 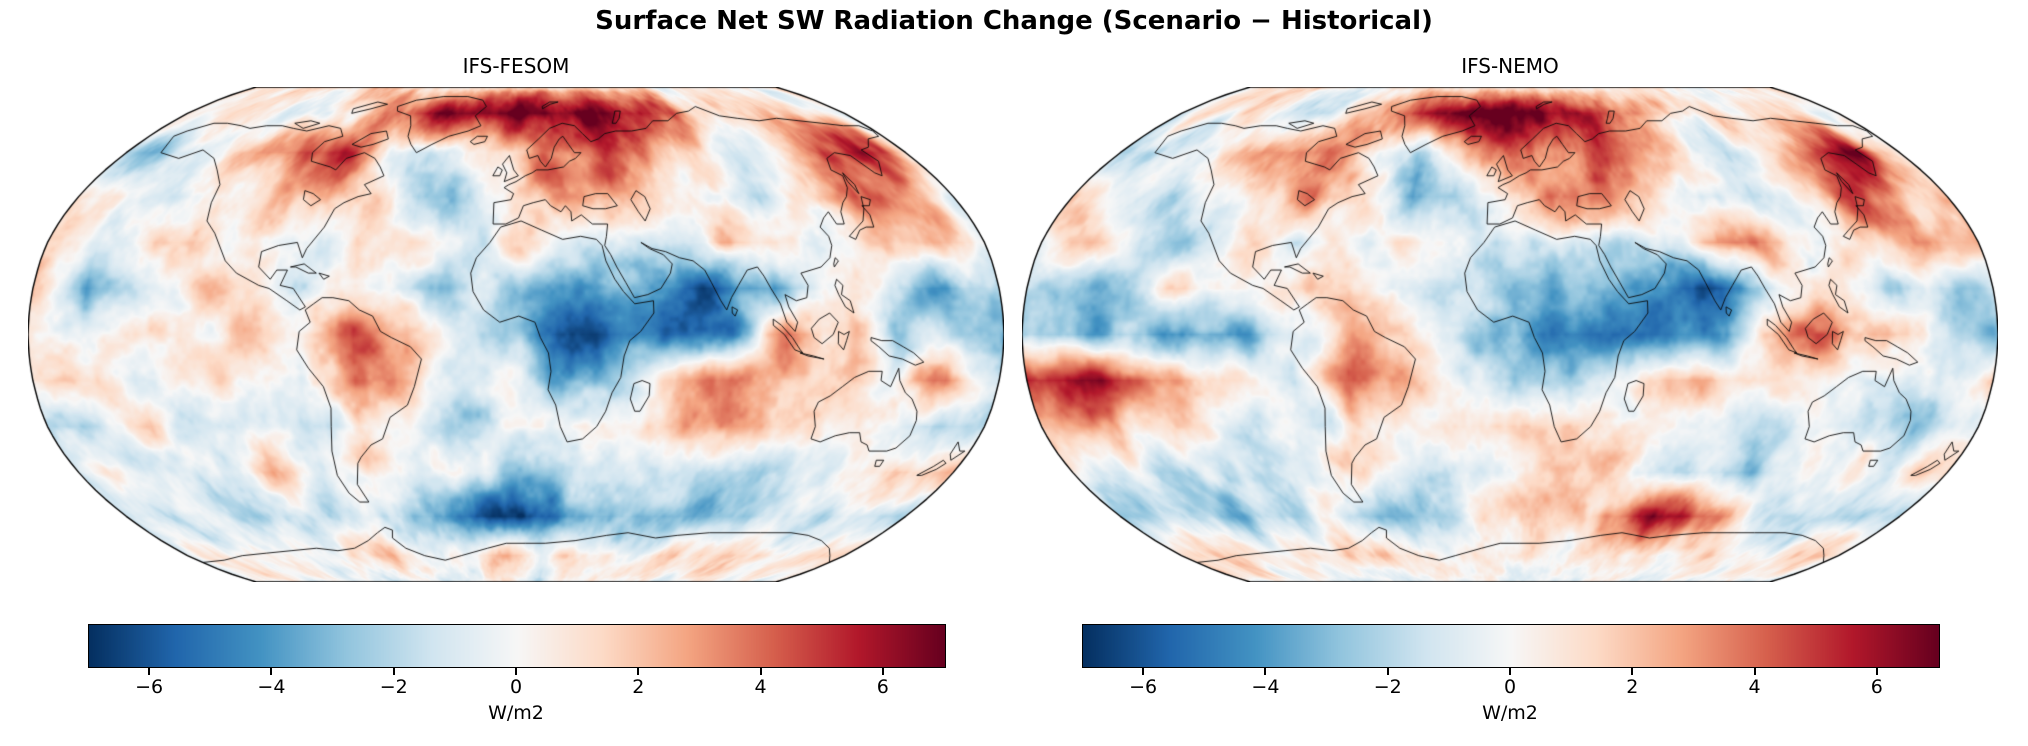 I want to click on colorbar-ifs-nemo, so click(x=1511, y=646).